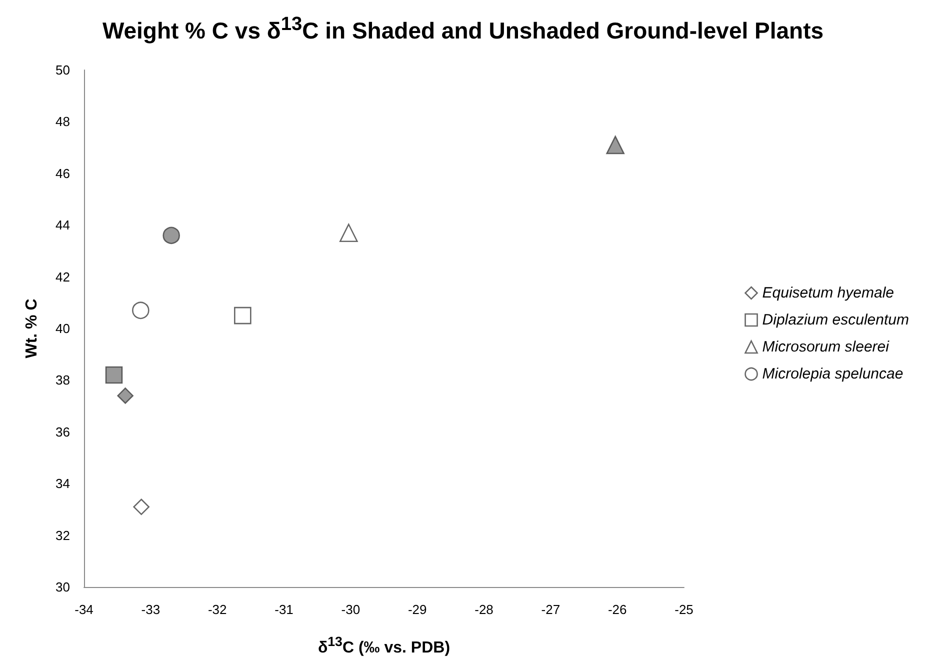  Describe the element at coordinates (63, 173) in the screenshot. I see `y-tick-label: 46` at that location.